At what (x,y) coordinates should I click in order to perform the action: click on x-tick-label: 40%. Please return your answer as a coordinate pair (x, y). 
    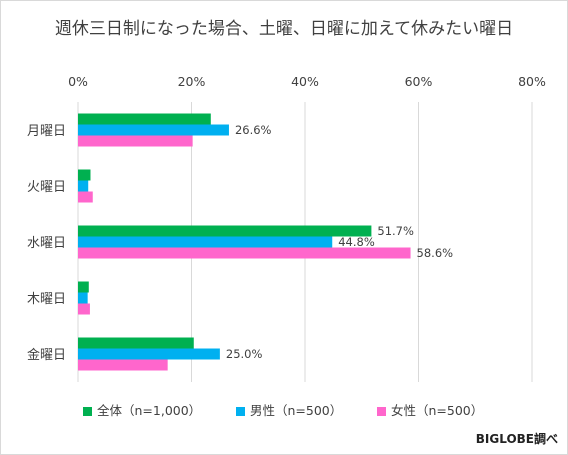
    Looking at the image, I should click on (305, 81).